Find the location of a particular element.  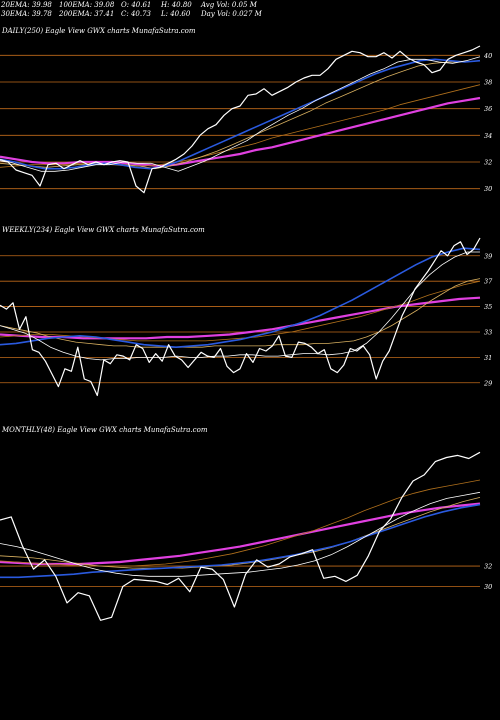

y-tick-label: 40 is located at coordinates (487, 56).